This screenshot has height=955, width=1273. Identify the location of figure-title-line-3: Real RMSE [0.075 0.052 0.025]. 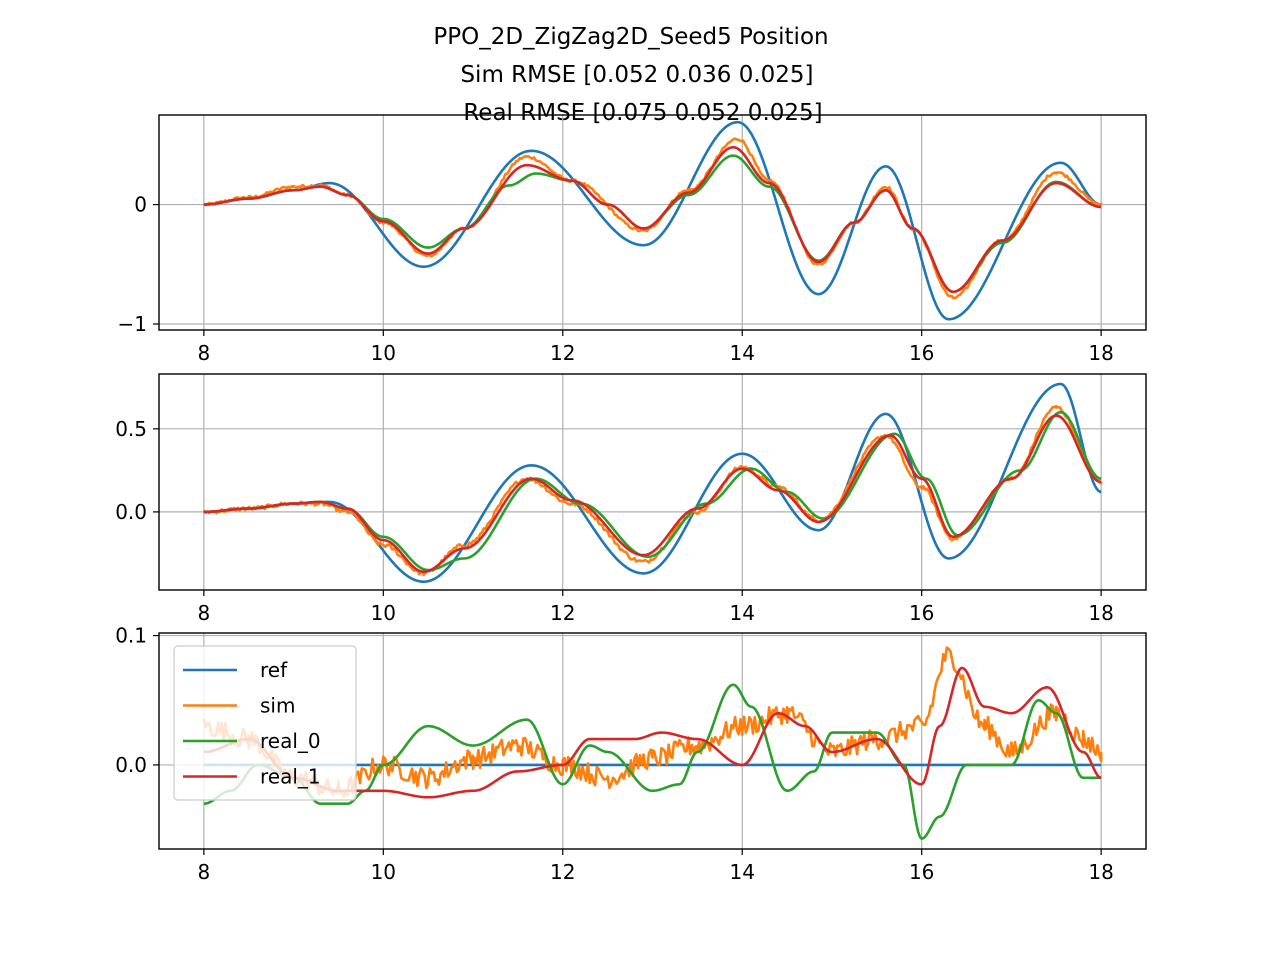
(642, 113).